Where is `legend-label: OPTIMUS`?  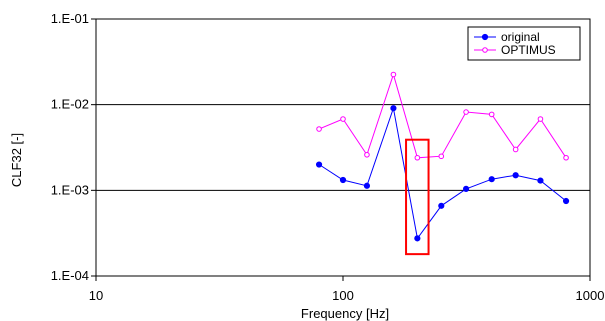 legend-label: OPTIMUS is located at coordinates (528, 50).